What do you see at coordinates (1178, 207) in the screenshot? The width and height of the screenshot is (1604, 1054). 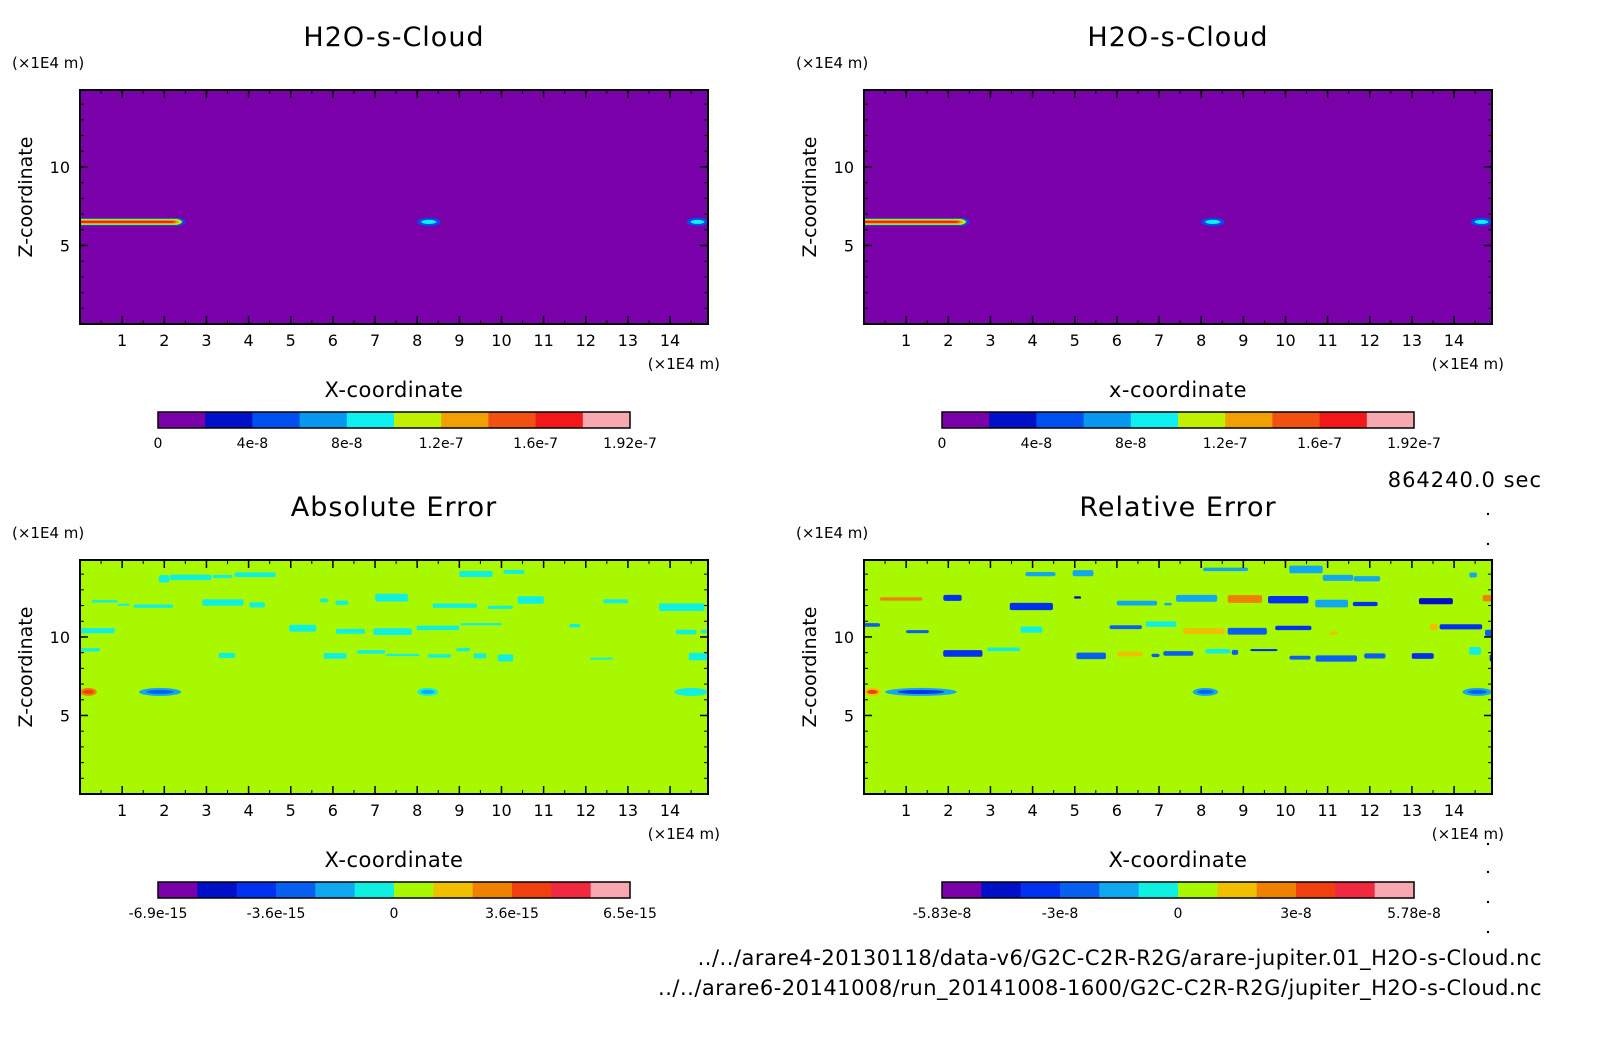 I see `plot-background` at bounding box center [1178, 207].